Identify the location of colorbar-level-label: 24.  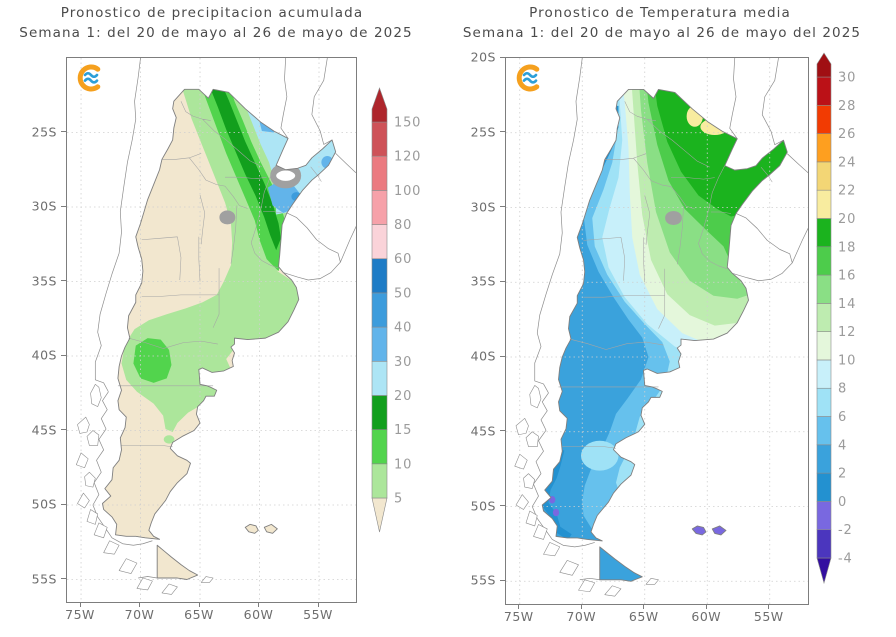
(847, 162).